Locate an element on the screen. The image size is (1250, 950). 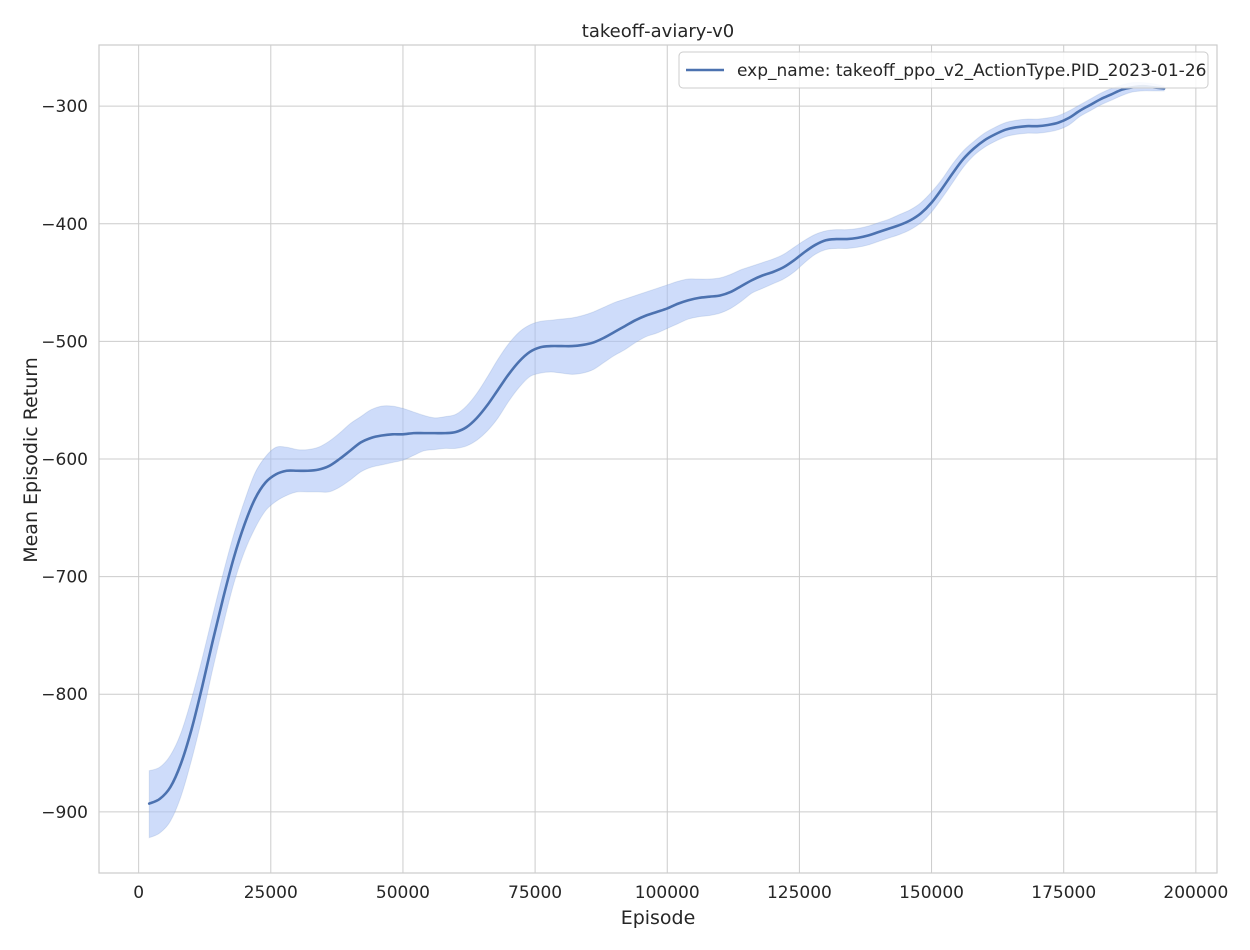
y-tick-label: −600 is located at coordinates (64, 460).